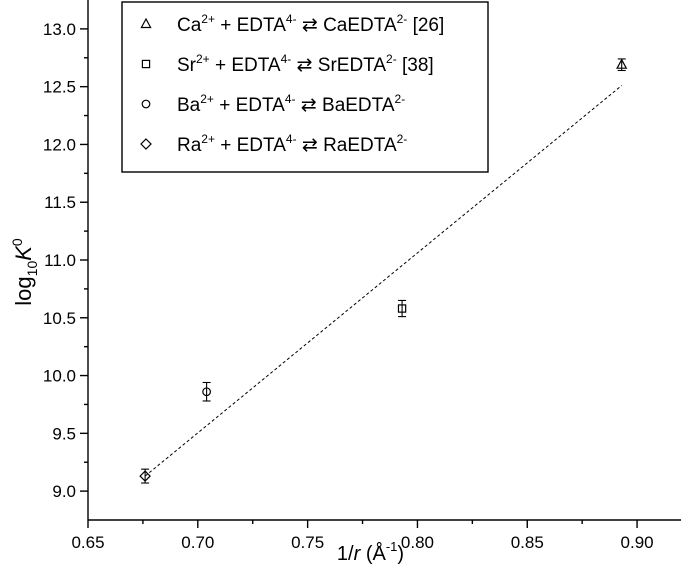 This screenshot has height=568, width=681. What do you see at coordinates (373, 553) in the screenshot?
I see `x-axis-title-unit: (Å` at bounding box center [373, 553].